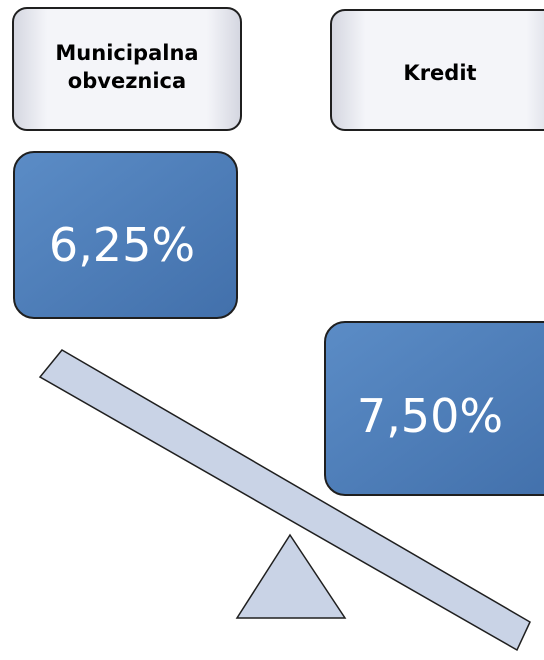 This screenshot has height=660, width=544. I want to click on rate: 6,25%, so click(122, 245).